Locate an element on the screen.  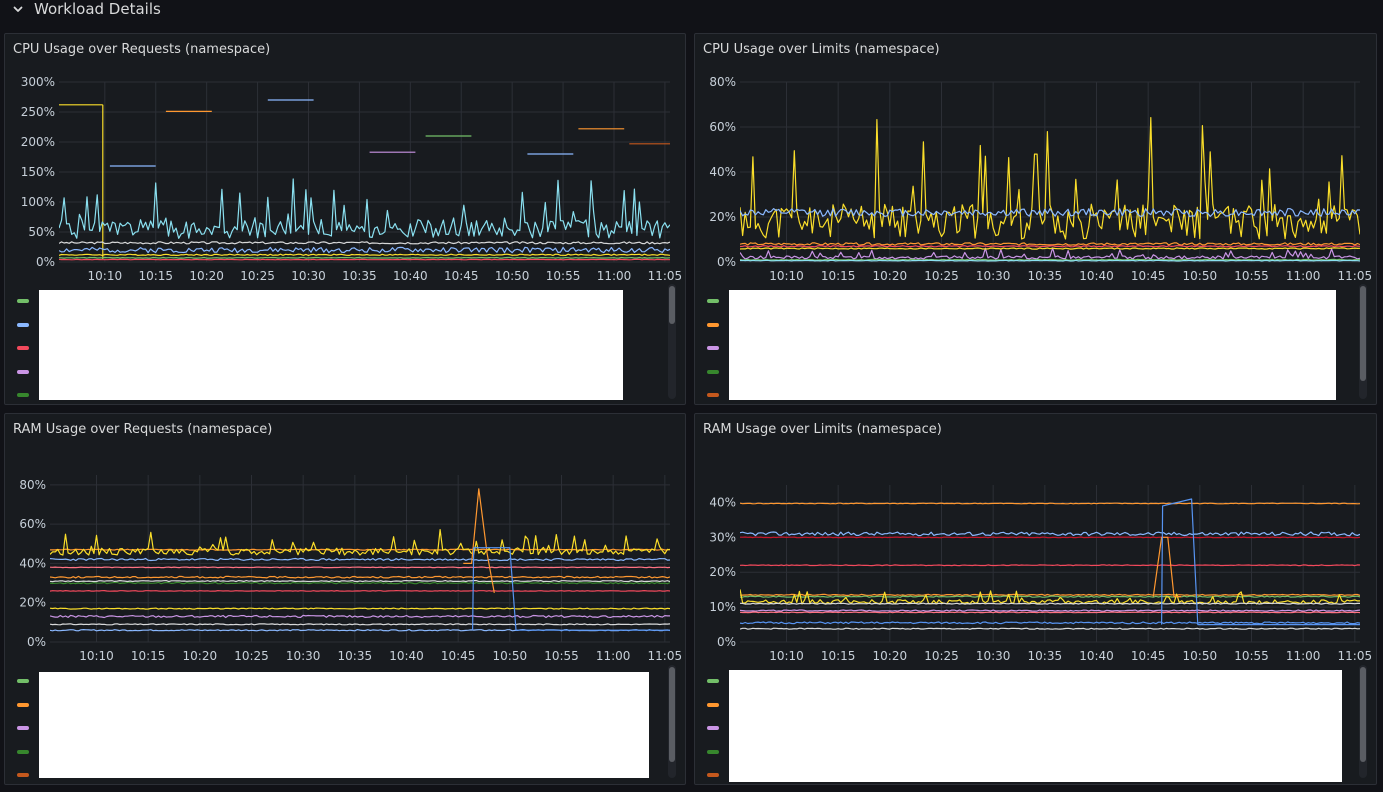
row-header: Workload Details is located at coordinates (691, 13).